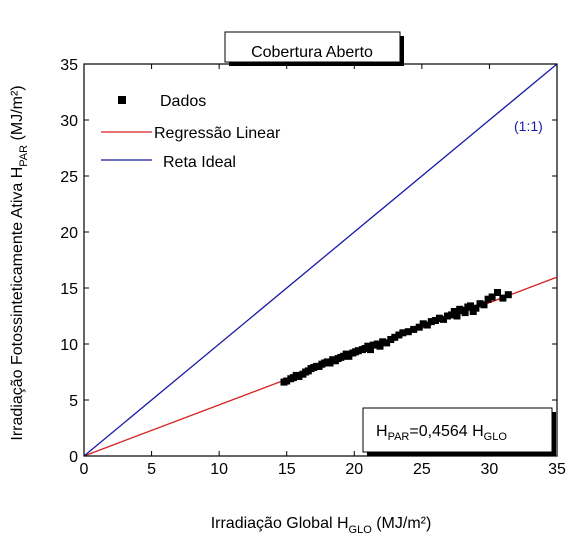 The height and width of the screenshot is (545, 576). I want to click on data-points, so click(396, 337).